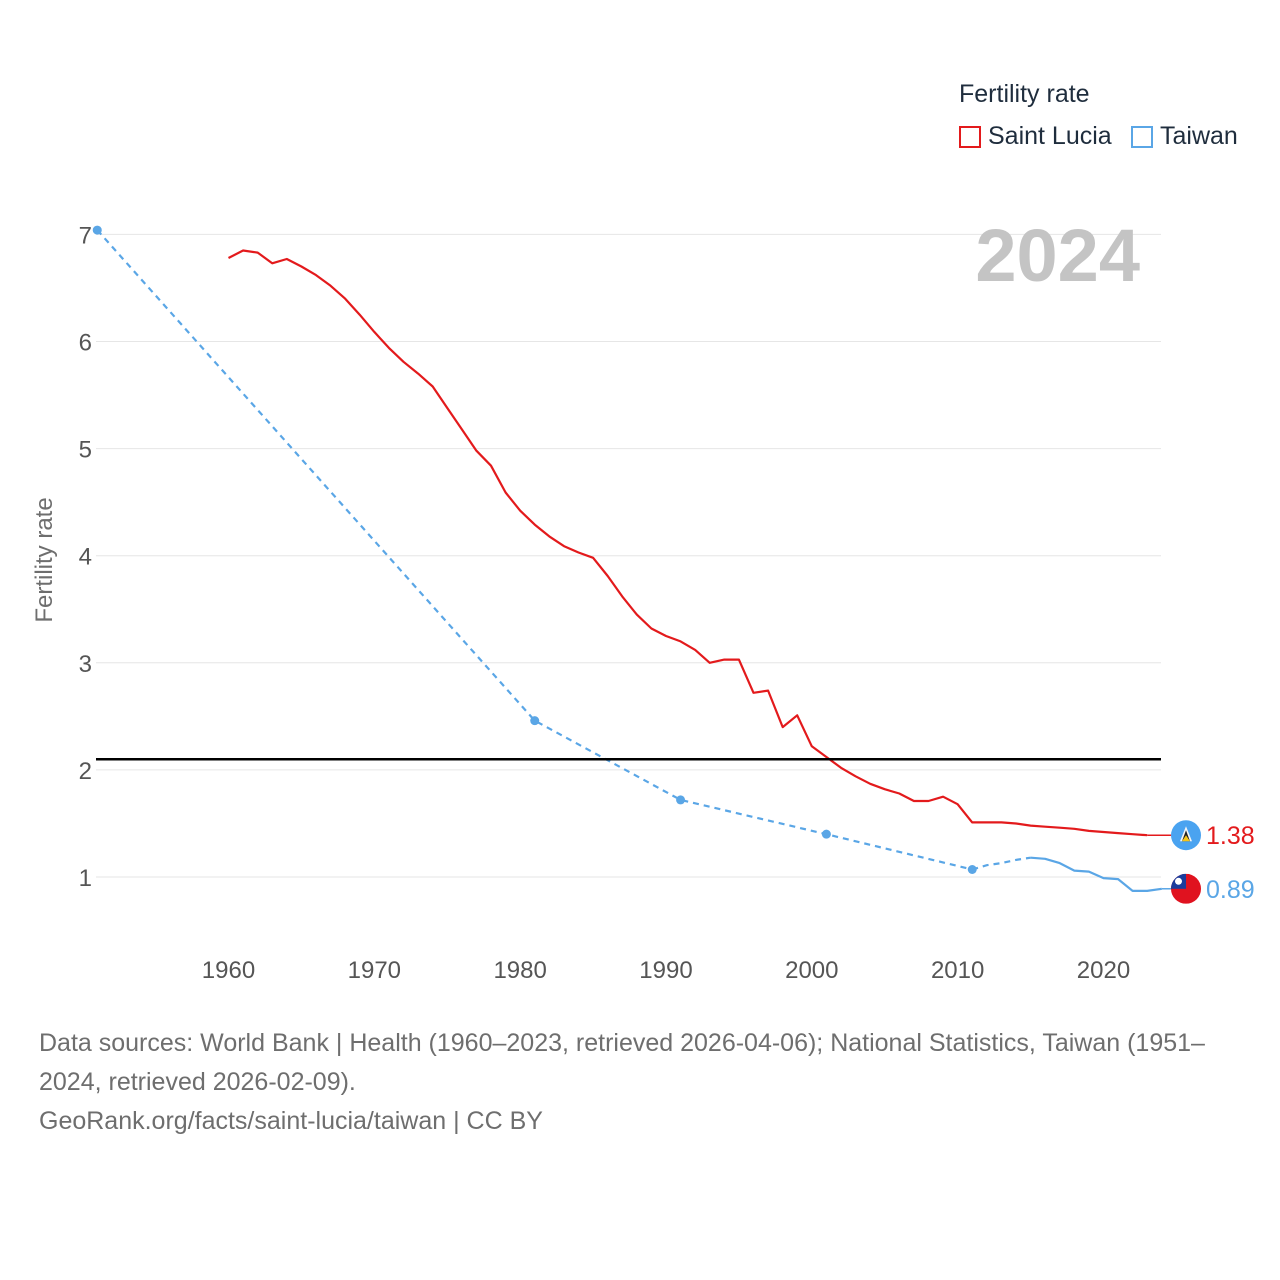 The width and height of the screenshot is (1280, 1280). Describe the element at coordinates (970, 136) in the screenshot. I see `legend-swatch-saint-lucia` at that location.